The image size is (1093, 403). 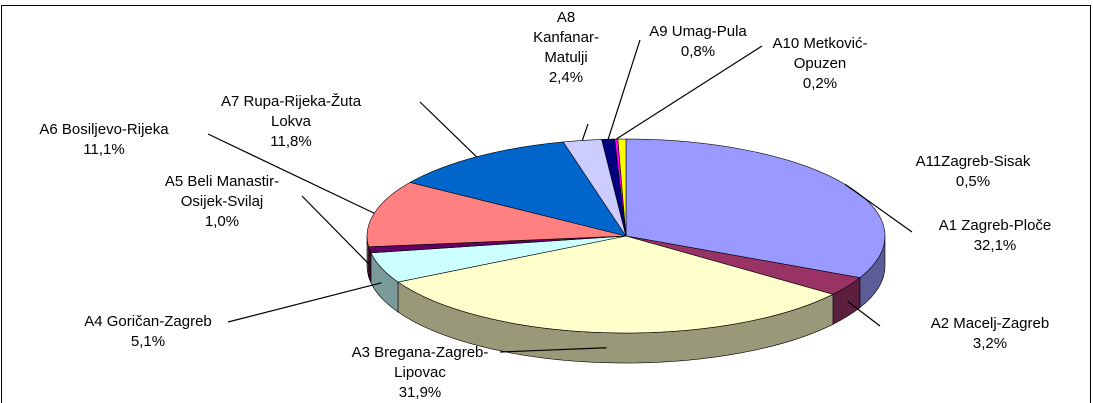 I want to click on category-name: A1 Zagreb-Ploče, so click(x=995, y=225).